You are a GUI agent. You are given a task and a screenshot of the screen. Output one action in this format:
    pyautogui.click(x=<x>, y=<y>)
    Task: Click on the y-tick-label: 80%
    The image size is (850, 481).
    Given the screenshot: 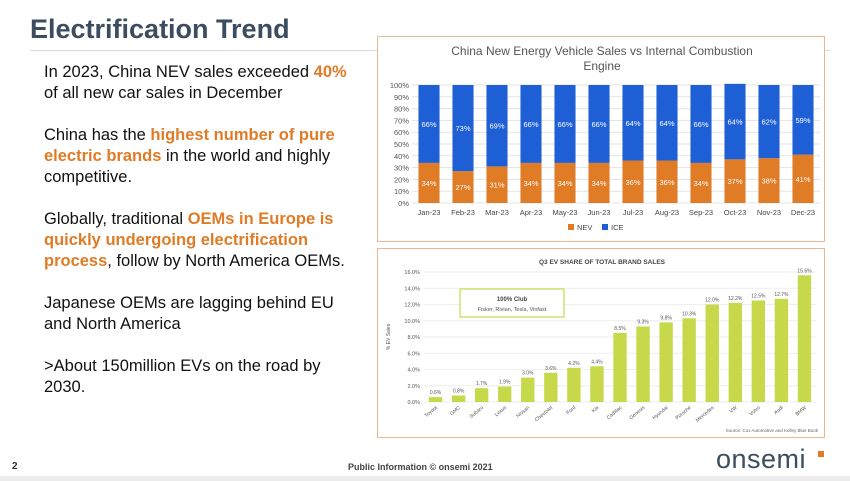 What is the action you would take?
    pyautogui.click(x=401, y=109)
    